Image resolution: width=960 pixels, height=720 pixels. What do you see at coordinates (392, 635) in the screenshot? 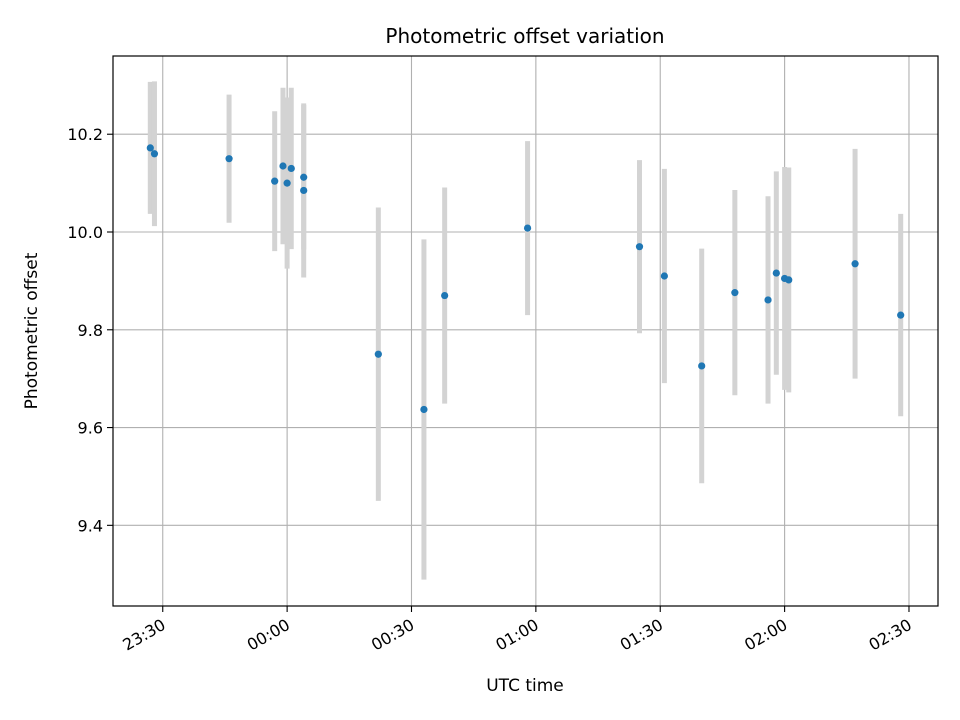
I see `x-tick-label: 00:30` at bounding box center [392, 635].